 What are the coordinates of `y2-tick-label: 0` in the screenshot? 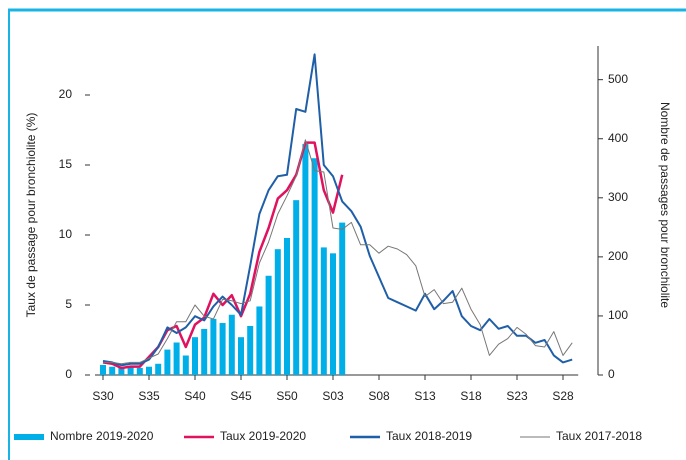 It's located at (611, 374).